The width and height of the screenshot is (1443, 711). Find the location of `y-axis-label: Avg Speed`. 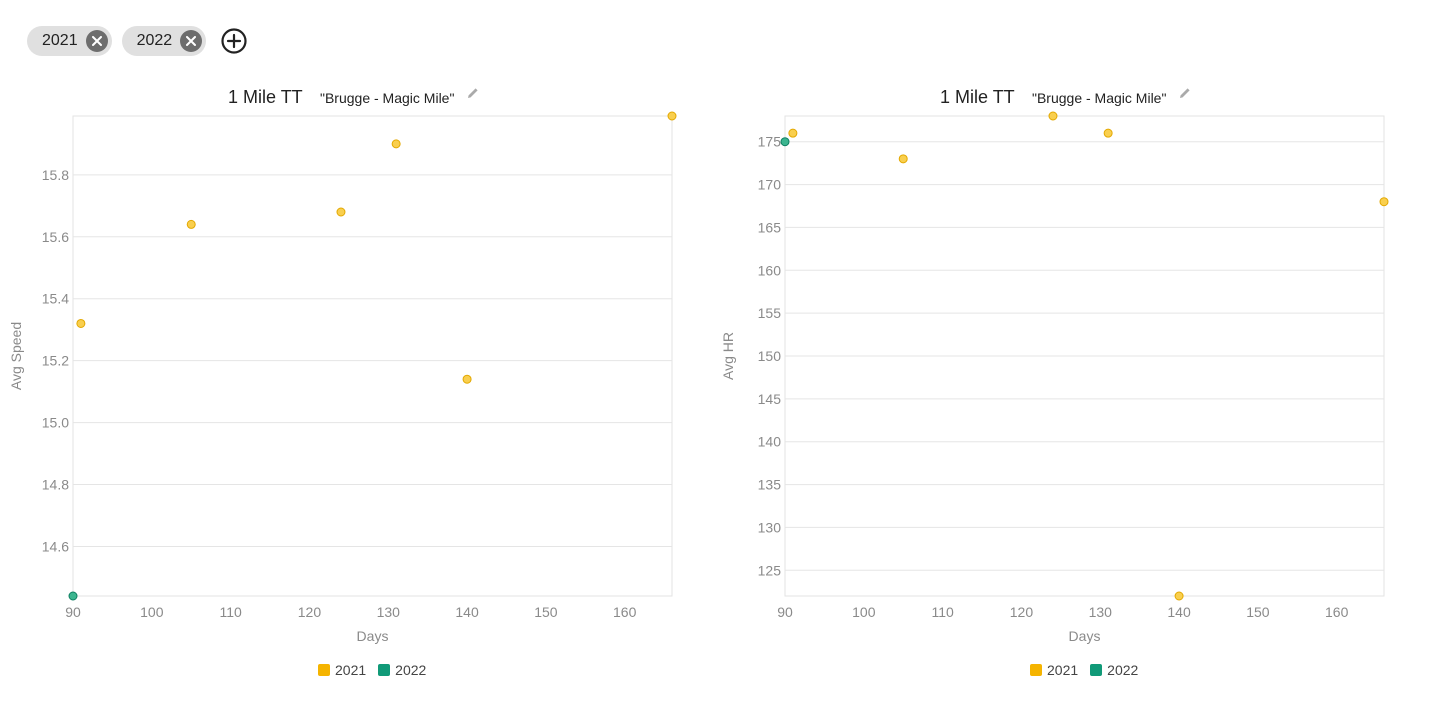

y-axis-label: Avg Speed is located at coordinates (16, 356).